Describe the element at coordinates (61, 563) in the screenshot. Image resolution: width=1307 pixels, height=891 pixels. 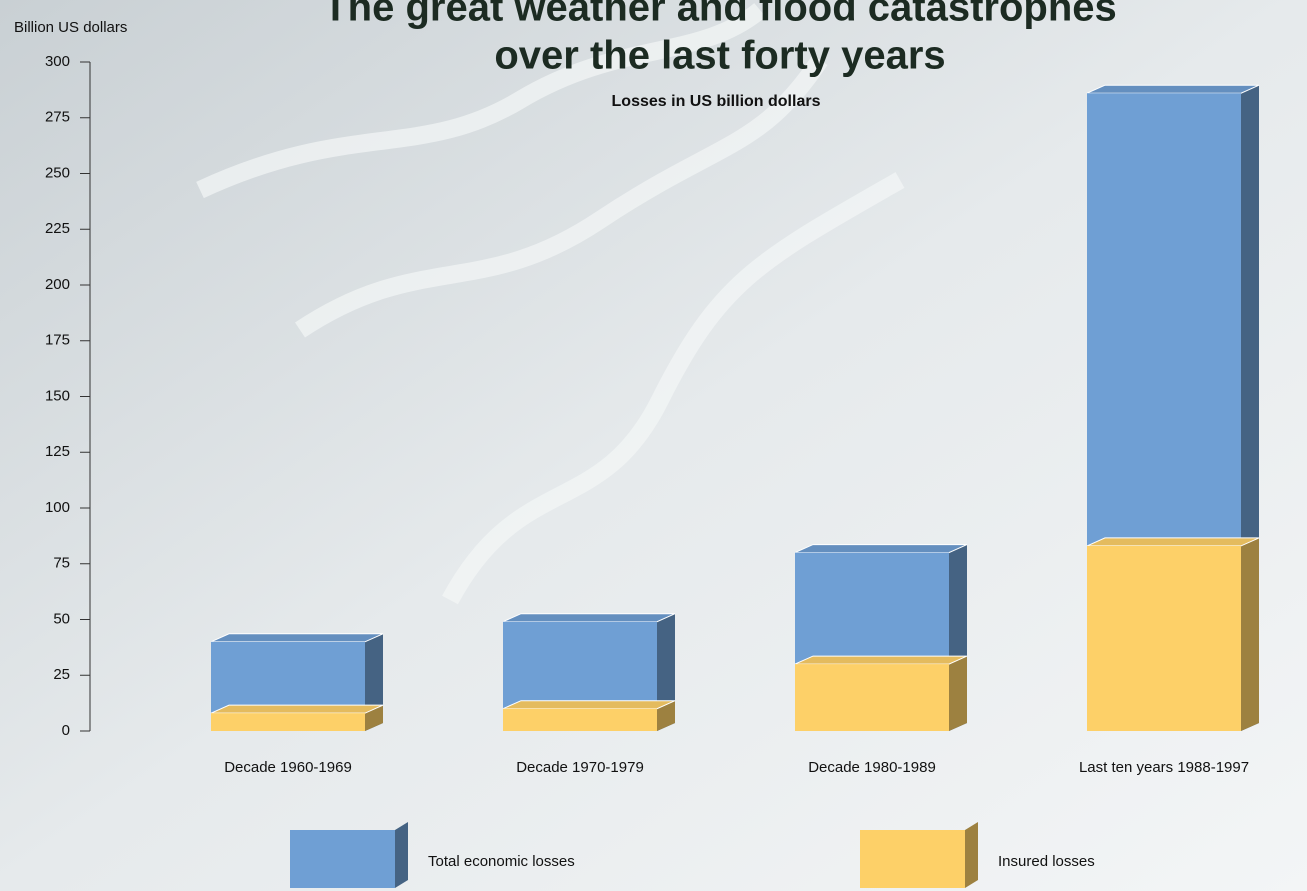
I see `y-tick-label: 75` at that location.